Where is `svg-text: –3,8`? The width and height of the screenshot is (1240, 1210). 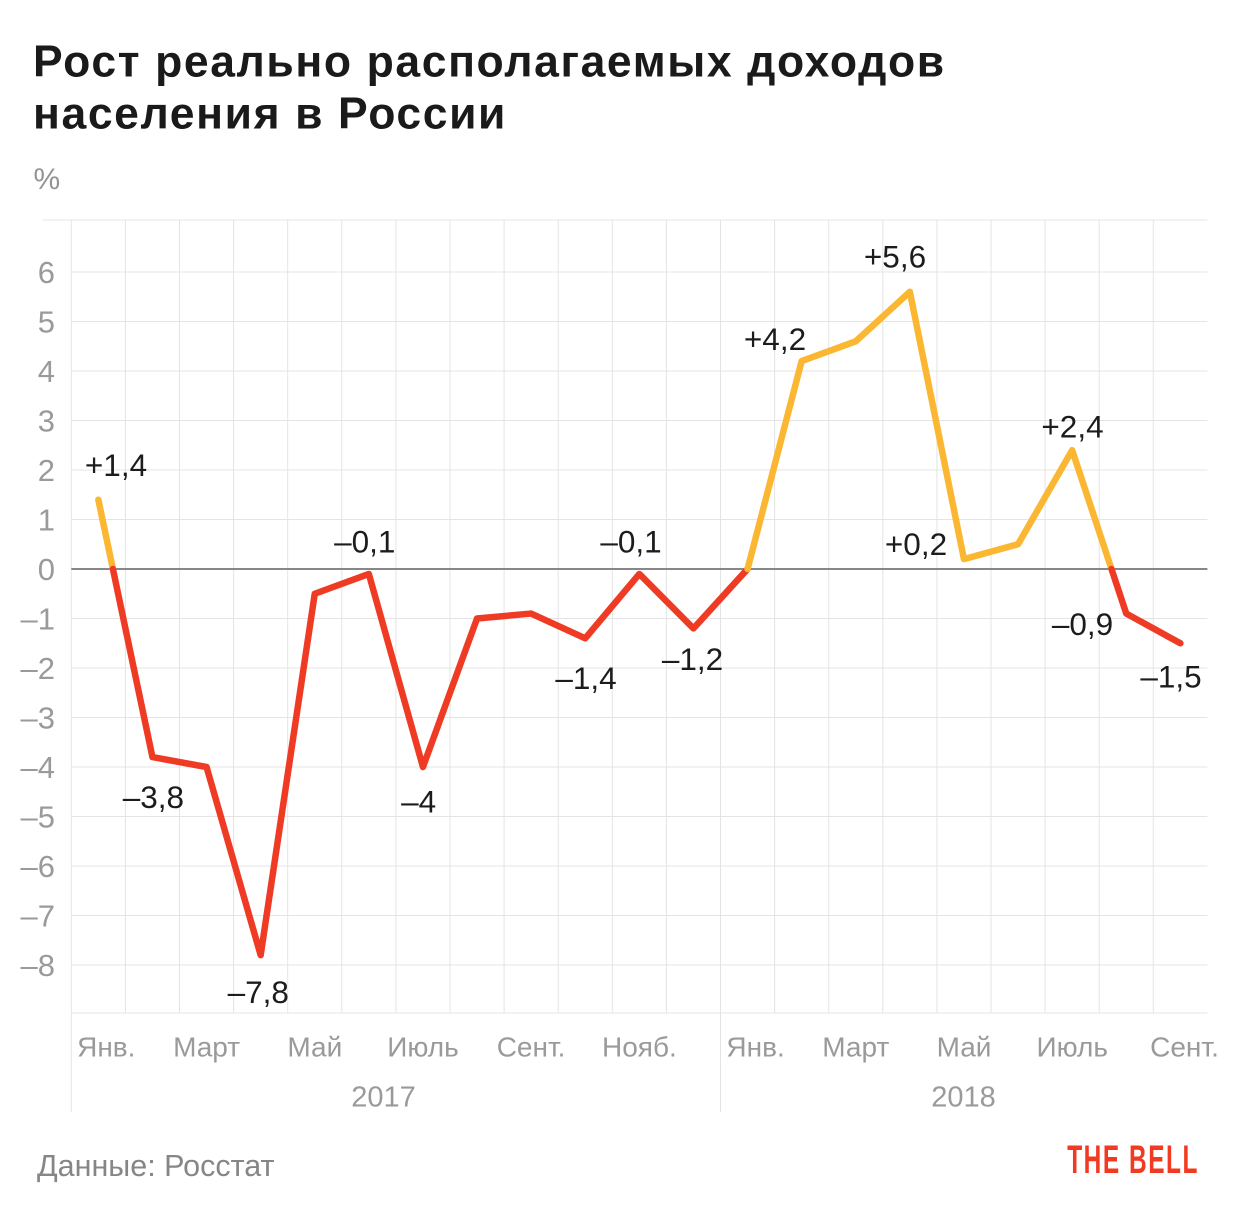
svg-text: –3,8 is located at coordinates (153, 797).